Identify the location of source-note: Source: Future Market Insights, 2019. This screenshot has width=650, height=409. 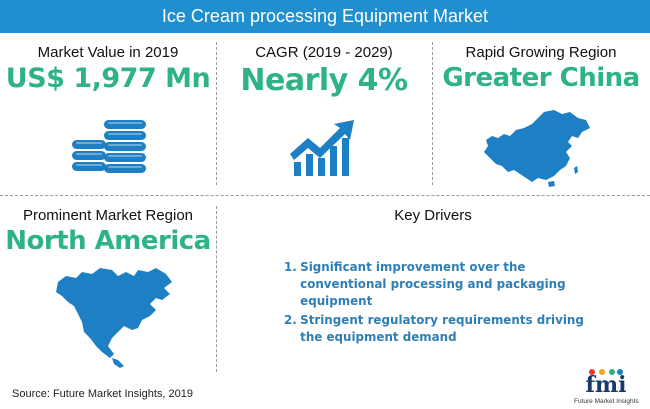
(102, 394).